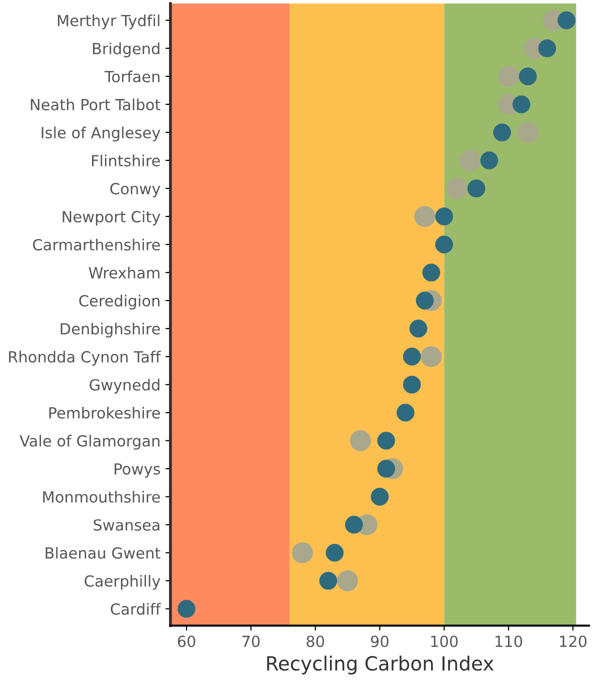  Describe the element at coordinates (96, 244) in the screenshot. I see `y-tick-label: Carmarthenshire` at that location.